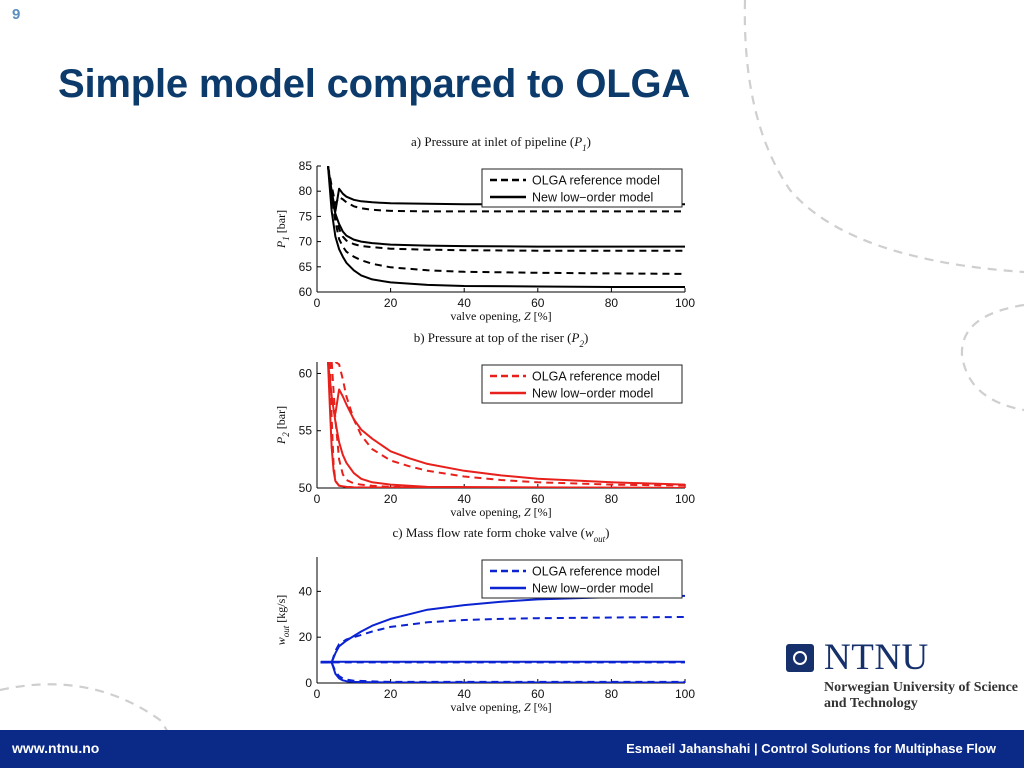 The width and height of the screenshot is (1024, 768). Describe the element at coordinates (584, 148) in the screenshot. I see `chart-title-subscript: 1` at that location.